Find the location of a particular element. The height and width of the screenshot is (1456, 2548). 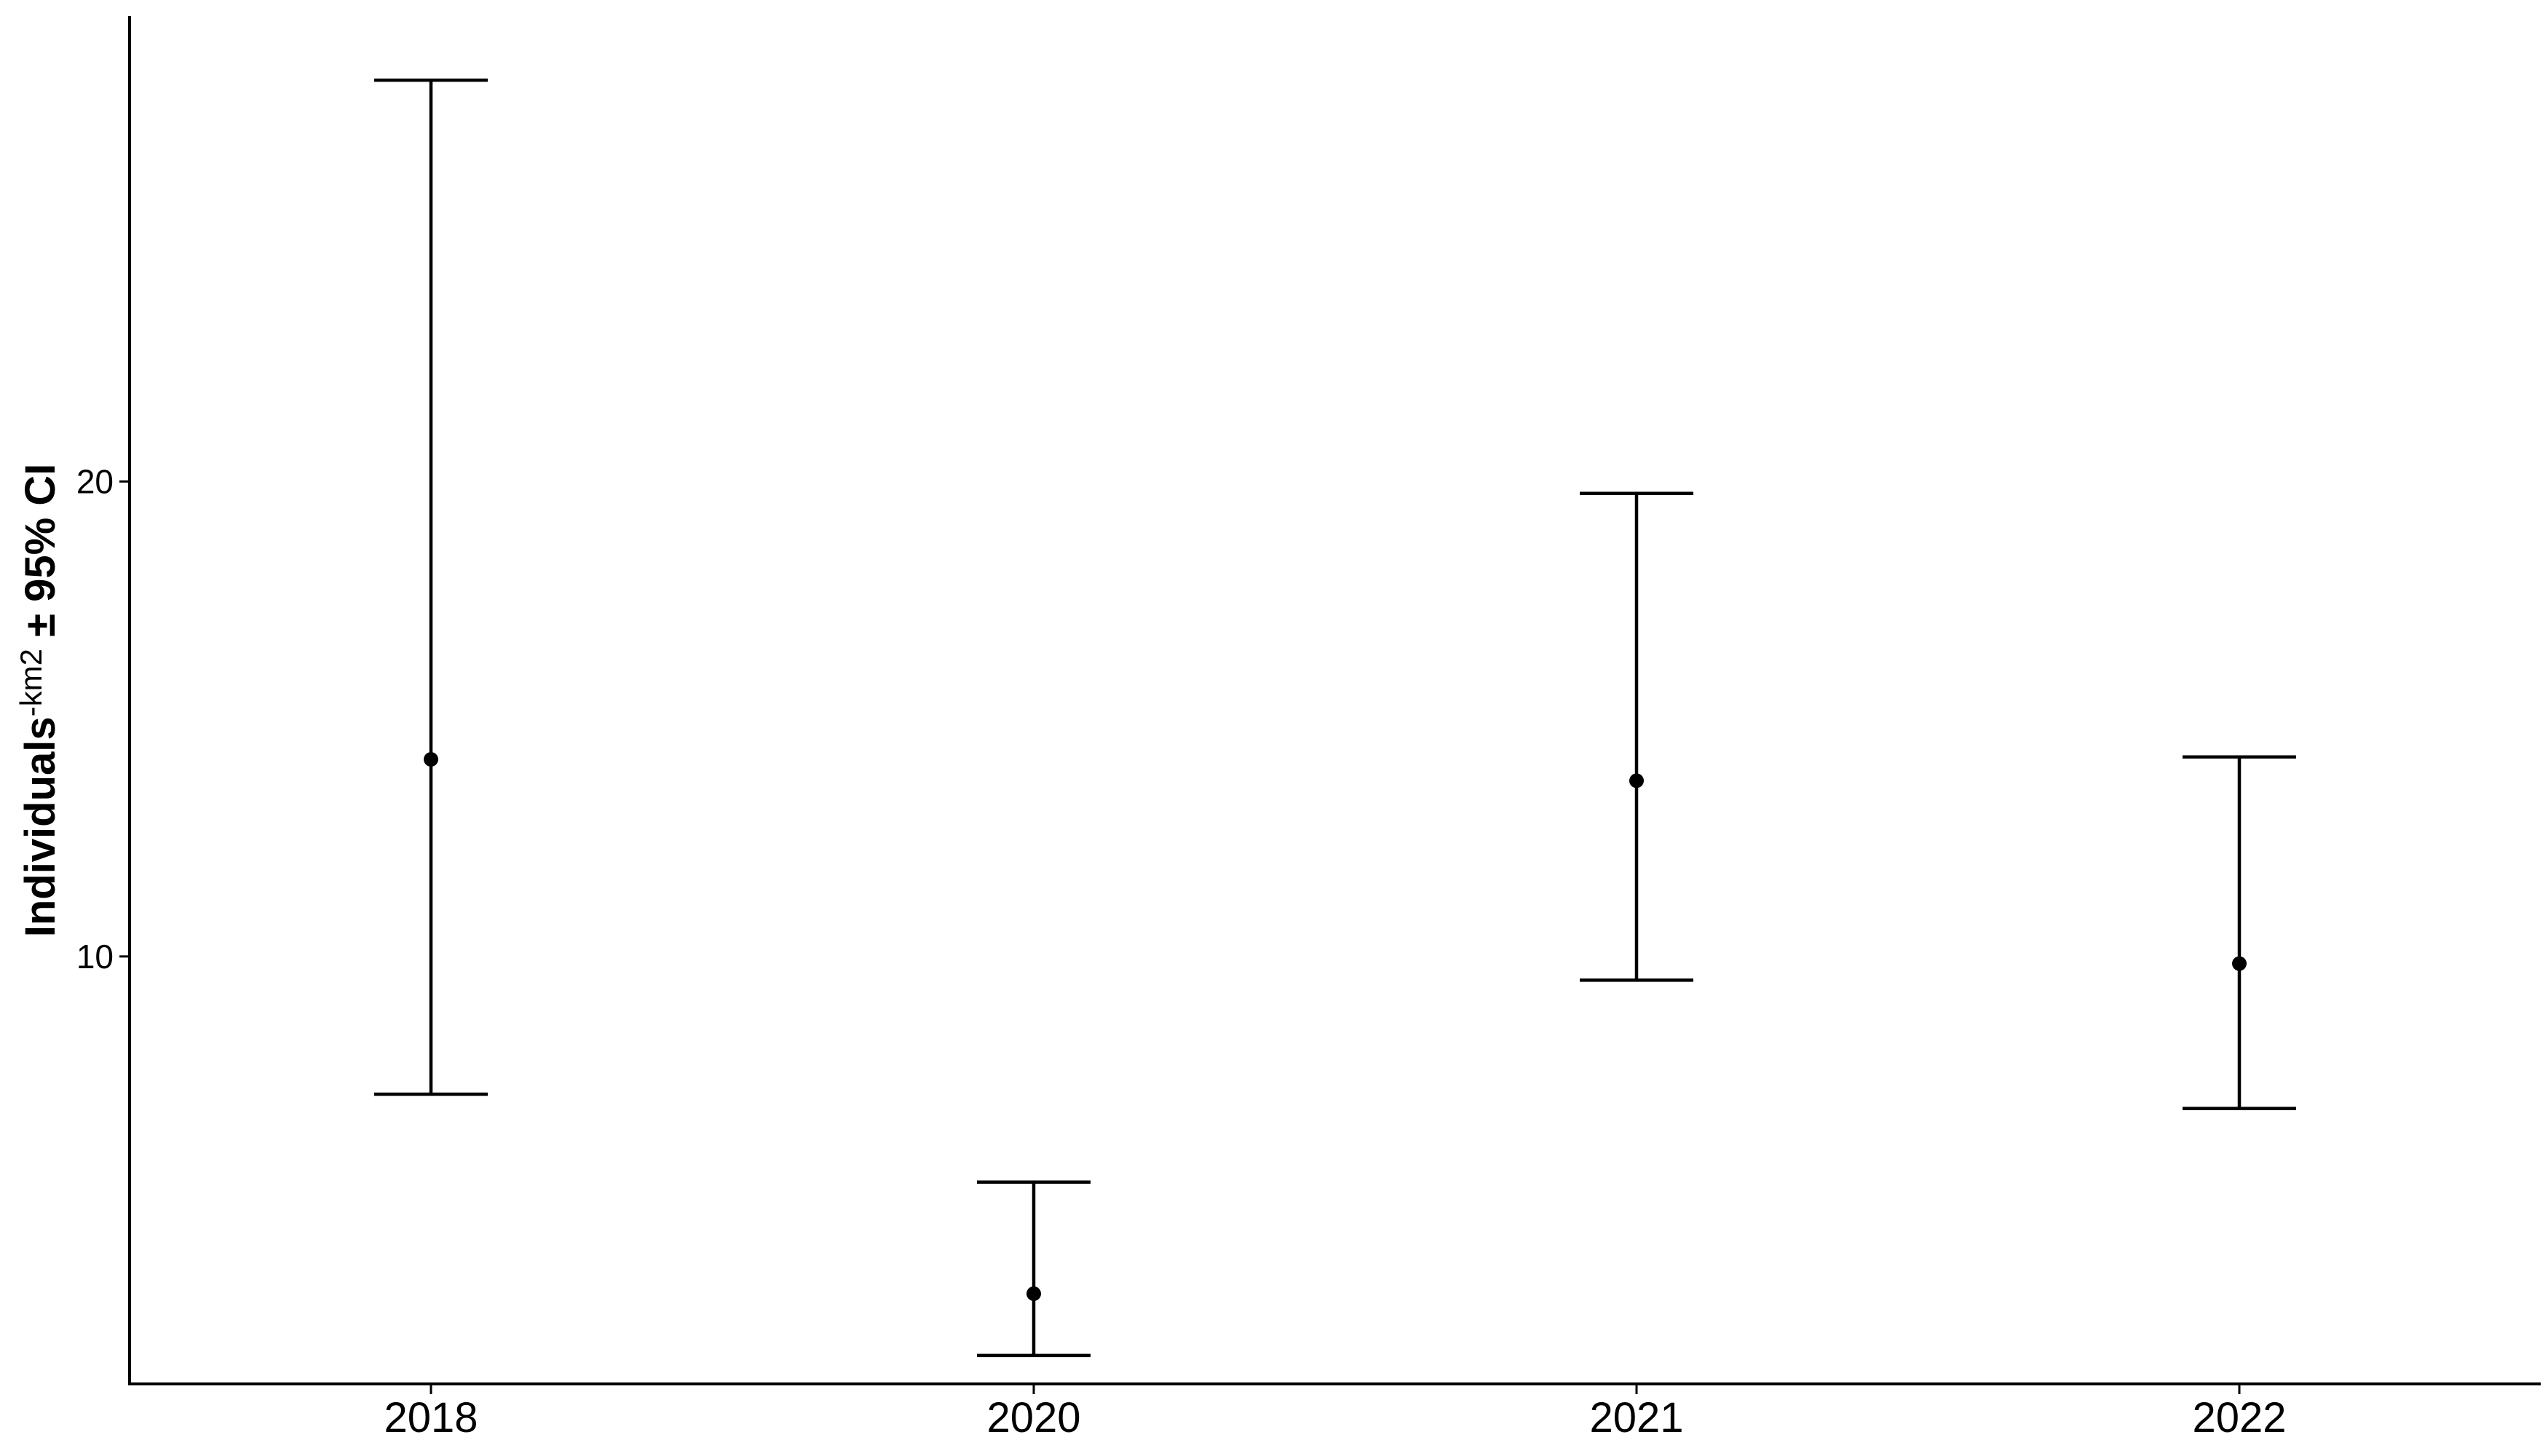

errorbar-2018 is located at coordinates (431, 587).